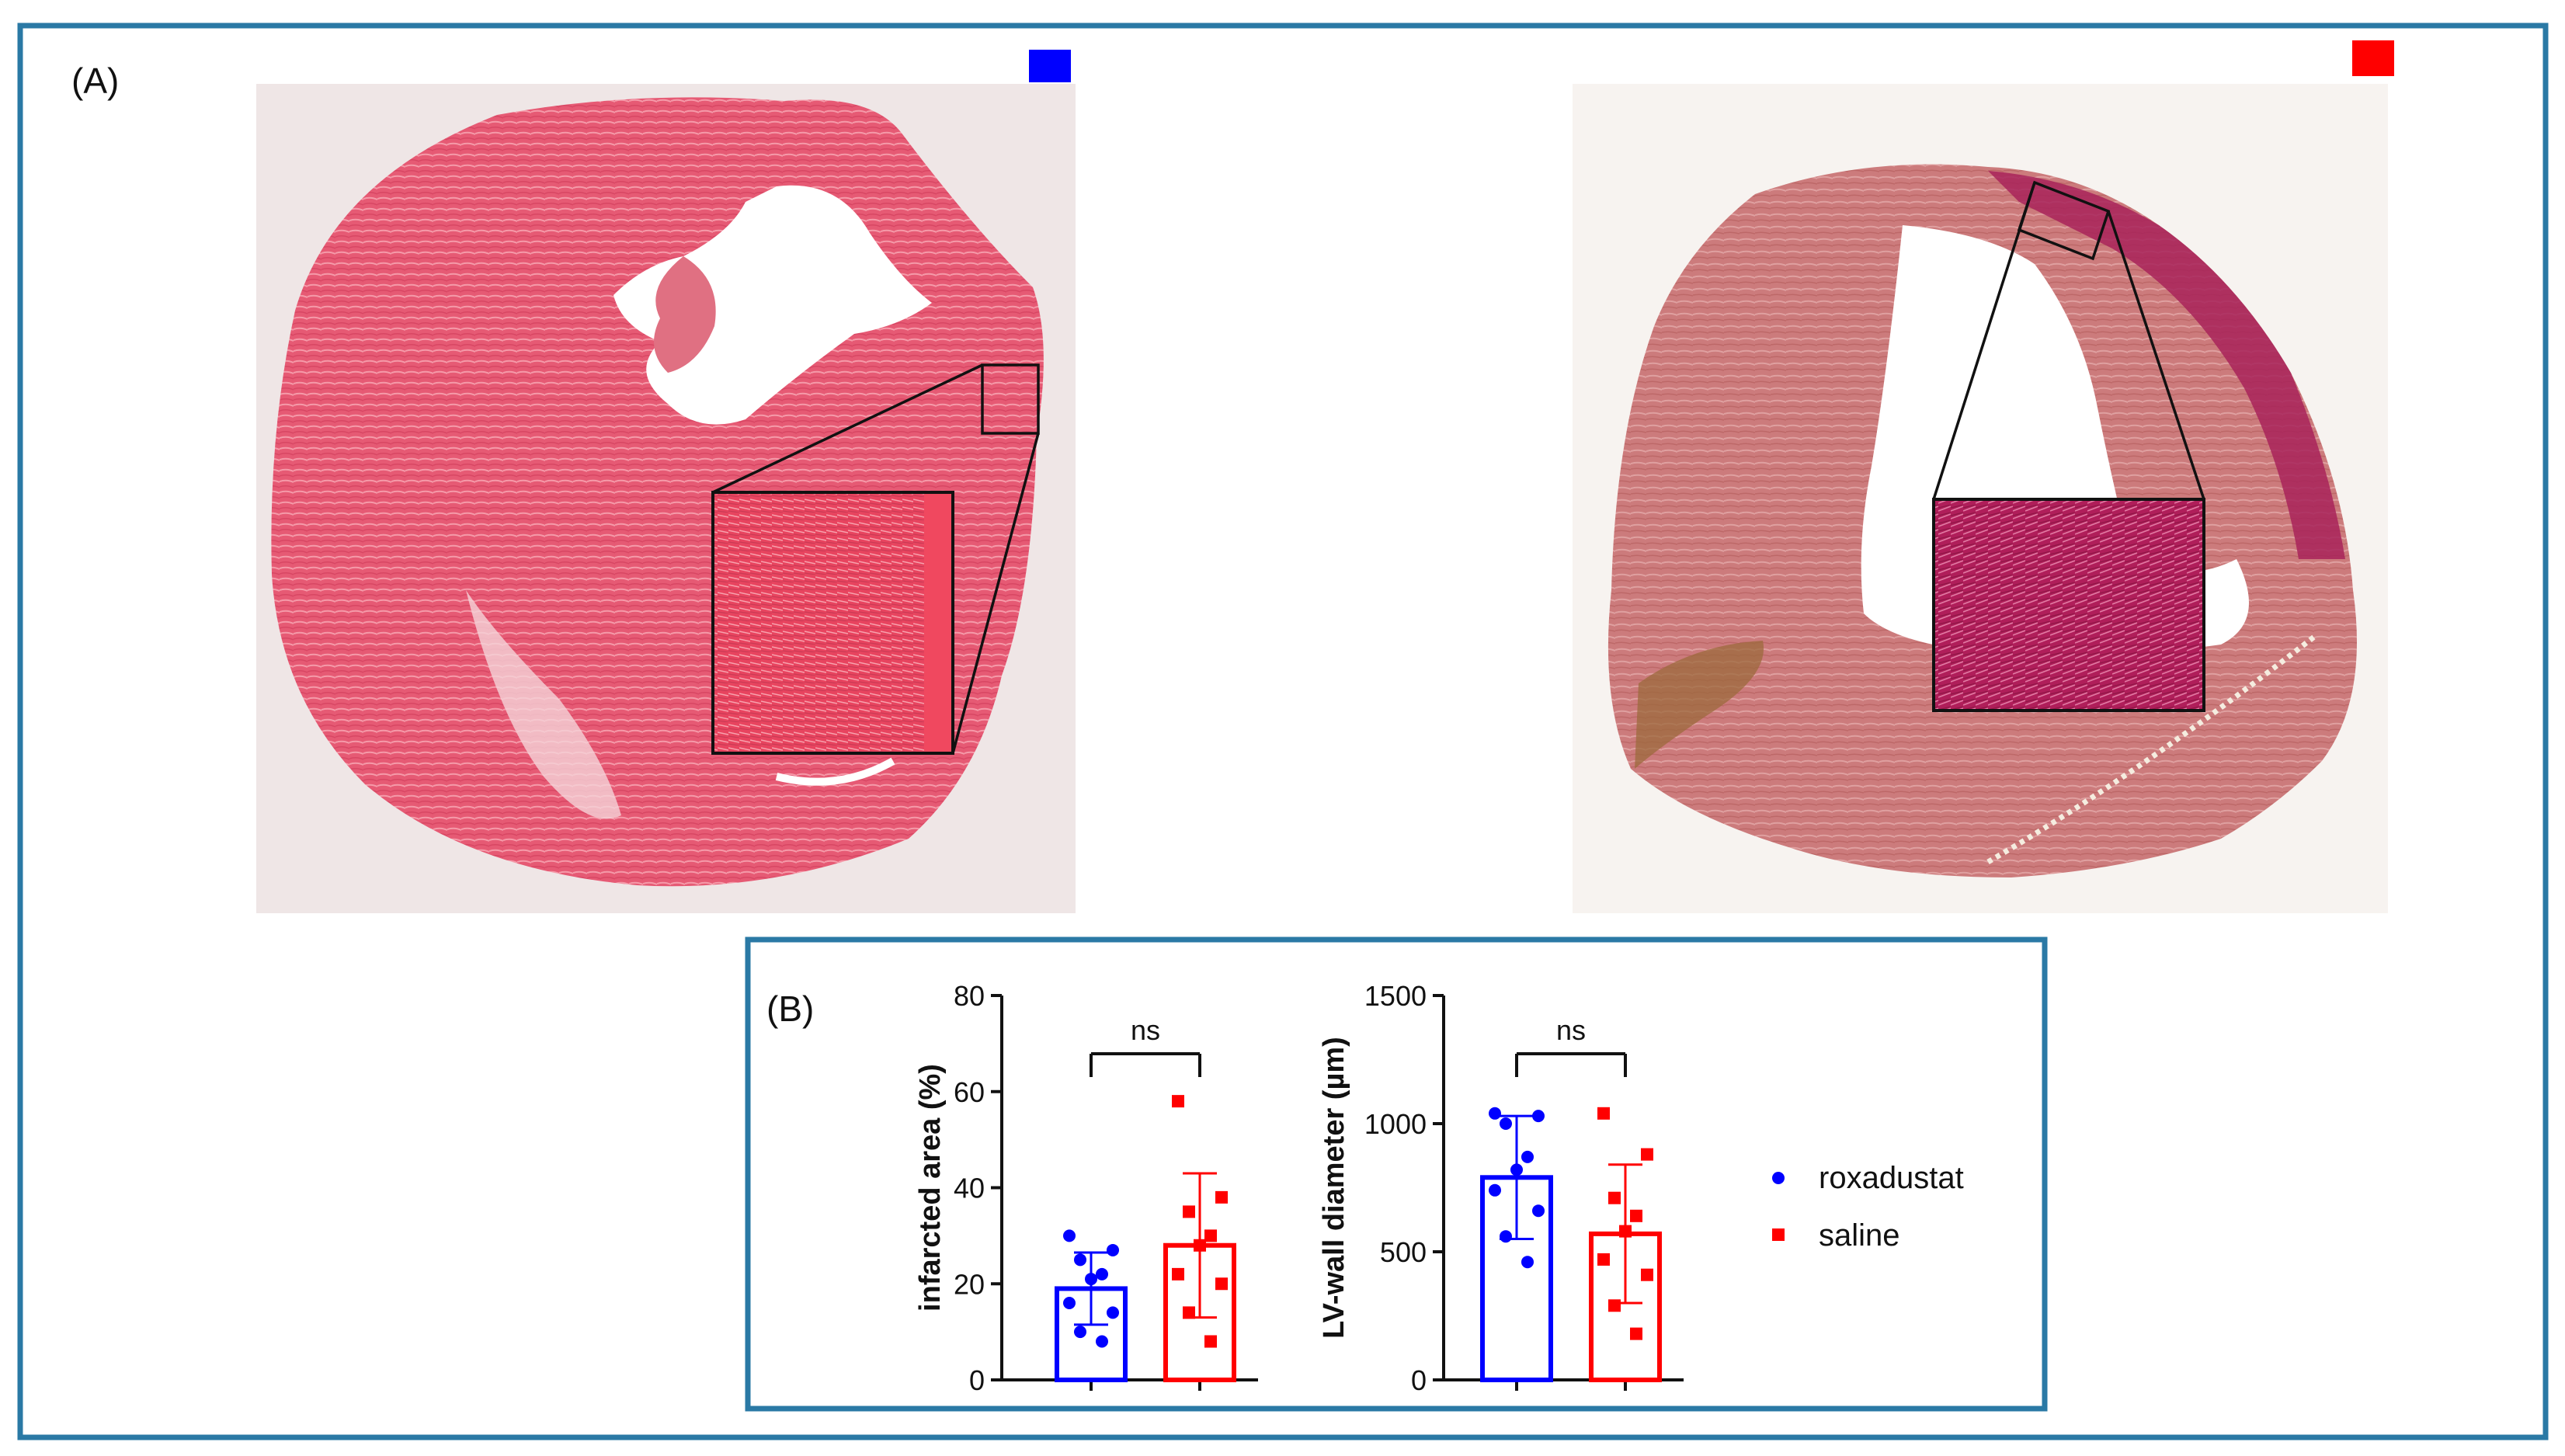 This screenshot has height=1456, width=2565. I want to click on legend: roxadustat saline, so click(1868, 1207).